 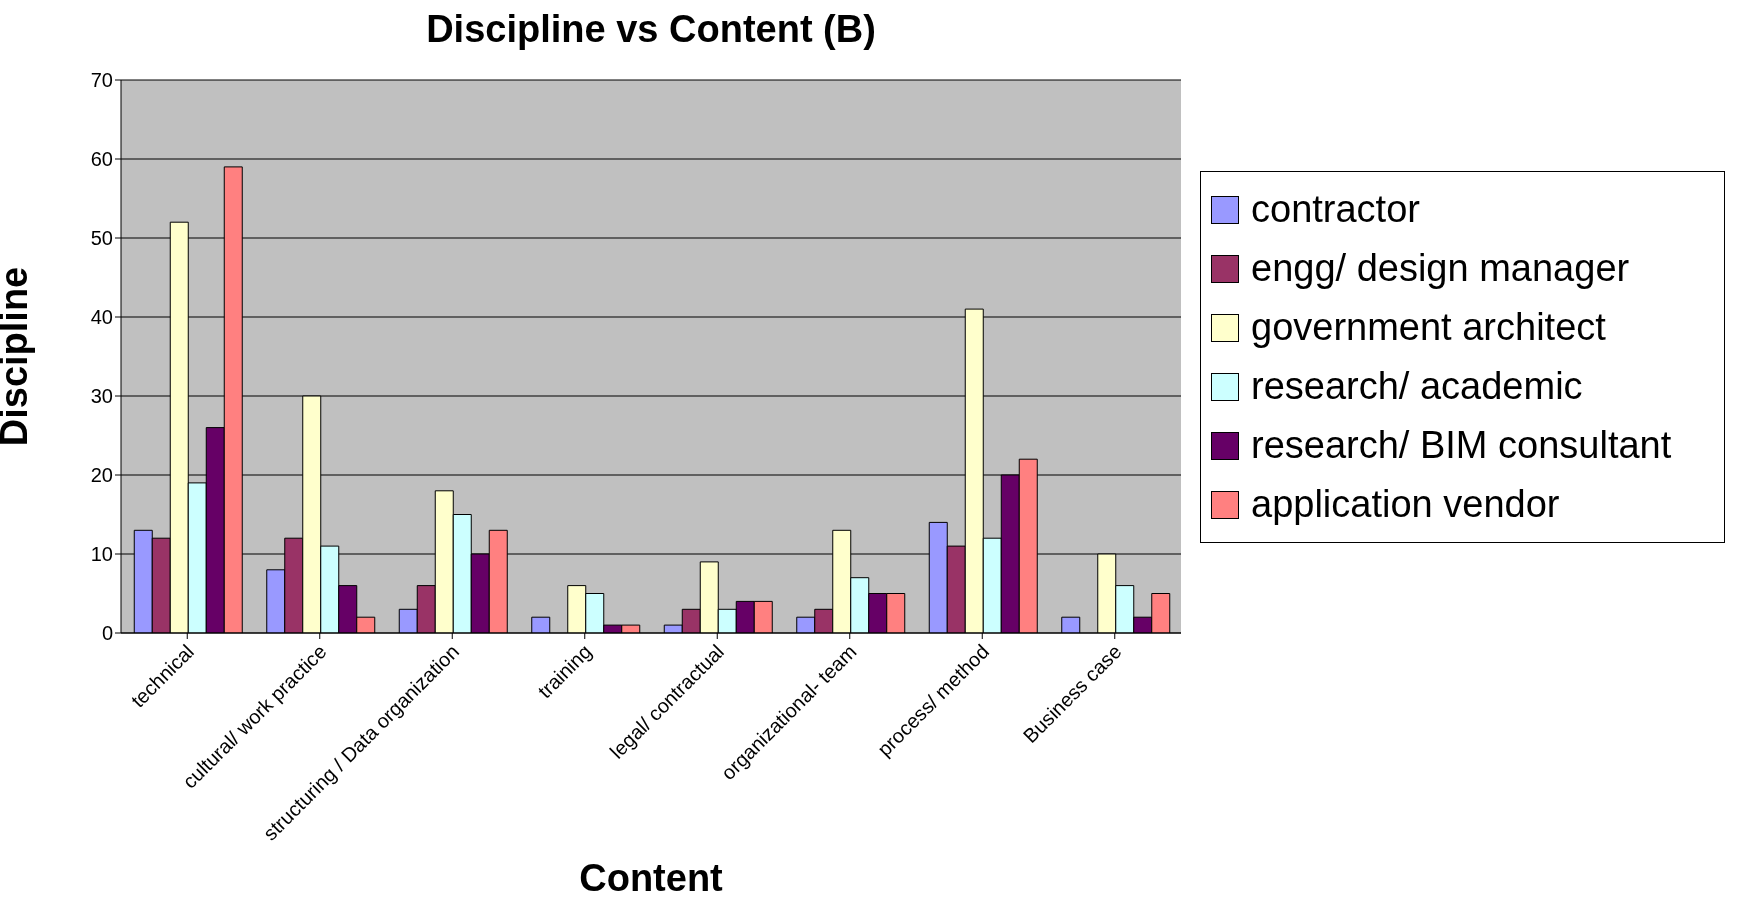 What do you see at coordinates (101, 396) in the screenshot?
I see `y-tick-label: 30` at bounding box center [101, 396].